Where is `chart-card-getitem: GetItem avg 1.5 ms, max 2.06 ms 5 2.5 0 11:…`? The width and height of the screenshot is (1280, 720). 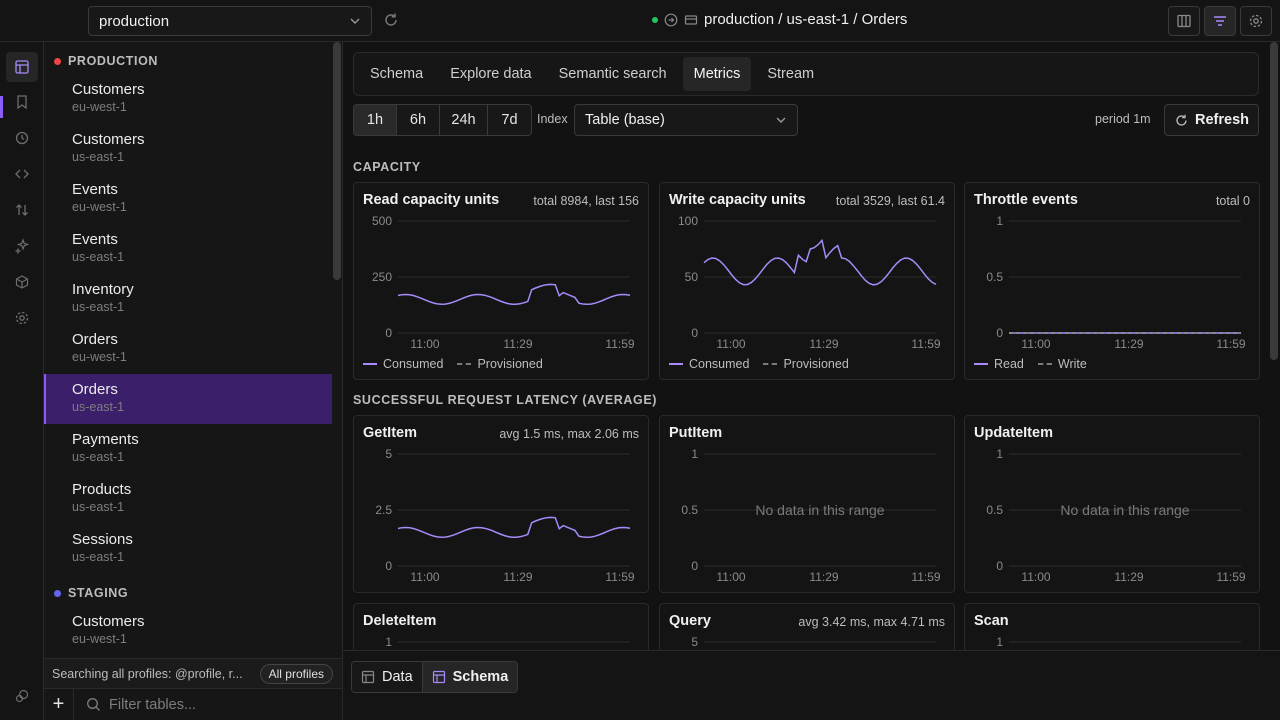 chart-card-getitem: GetItem avg 1.5 ms, max 2.06 ms 5 2.5 0 11:… is located at coordinates (501, 504).